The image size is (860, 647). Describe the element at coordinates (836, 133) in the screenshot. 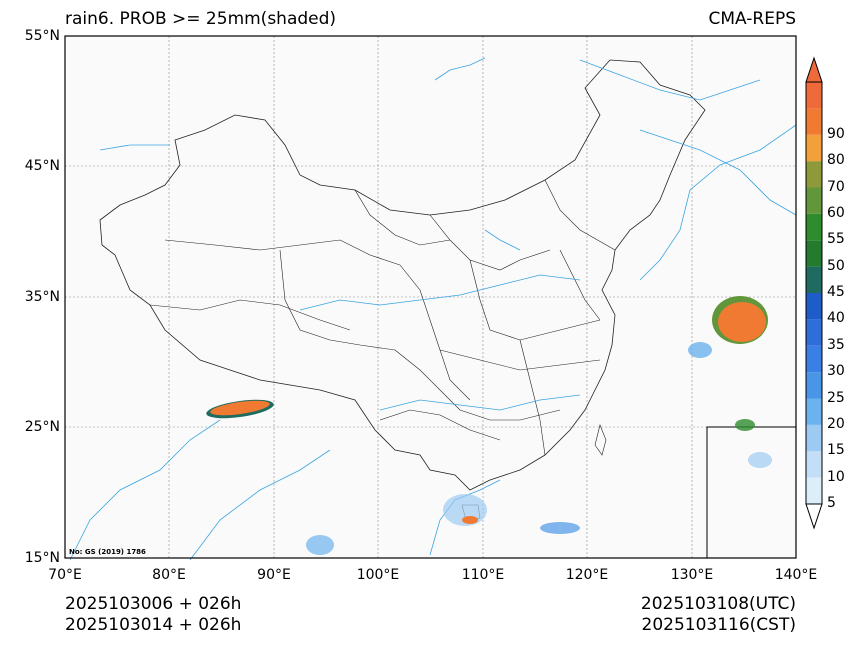

I see `colorbar-tick-label: 90` at that location.